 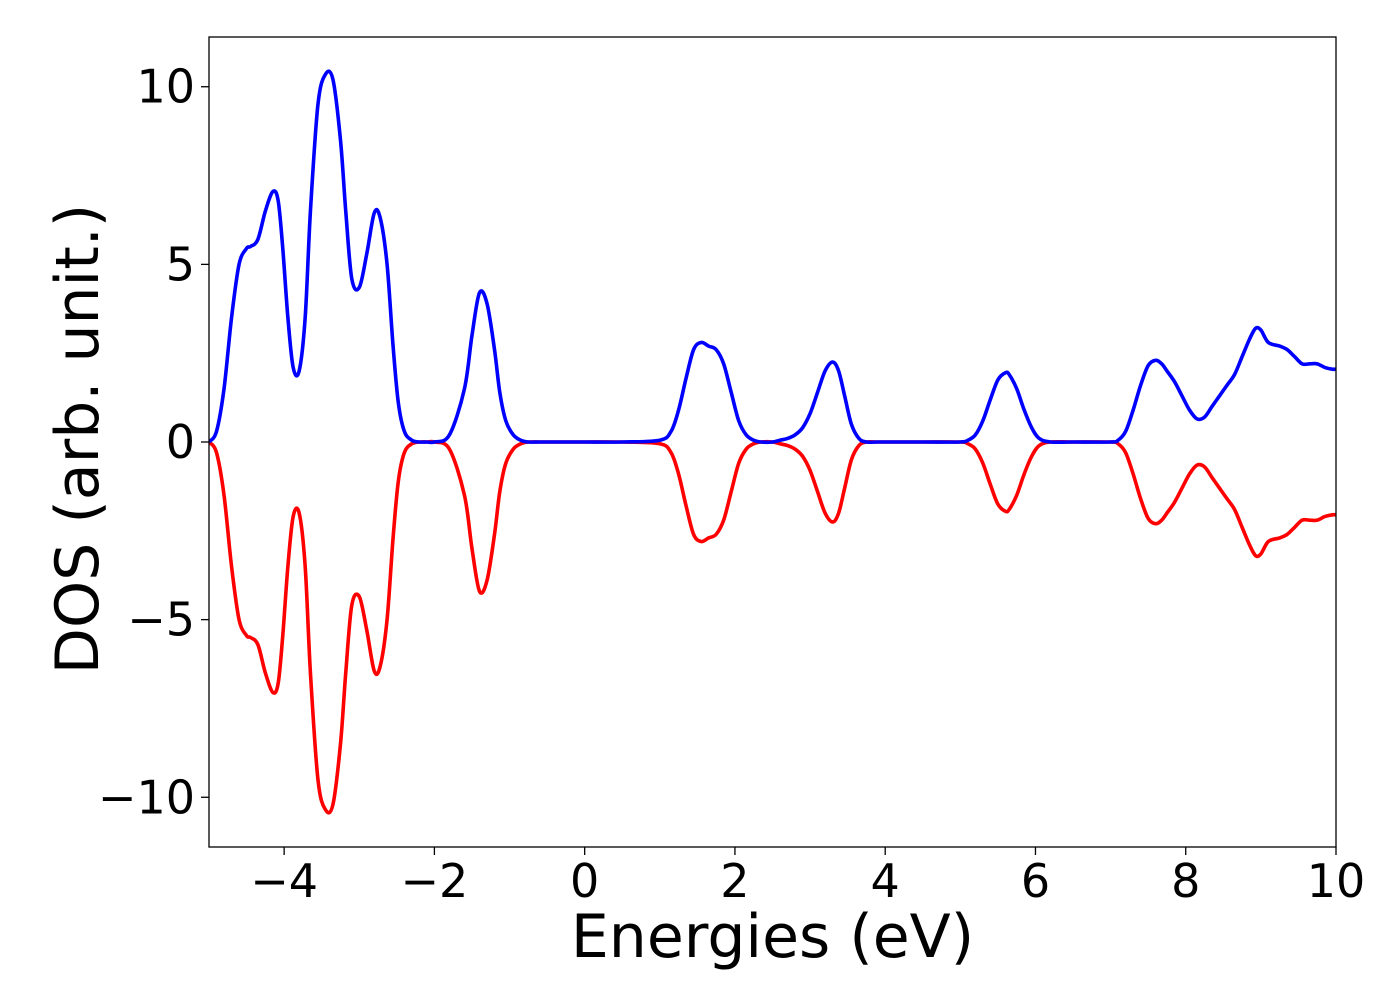 I want to click on x-tick-label: 0, so click(x=584, y=881).